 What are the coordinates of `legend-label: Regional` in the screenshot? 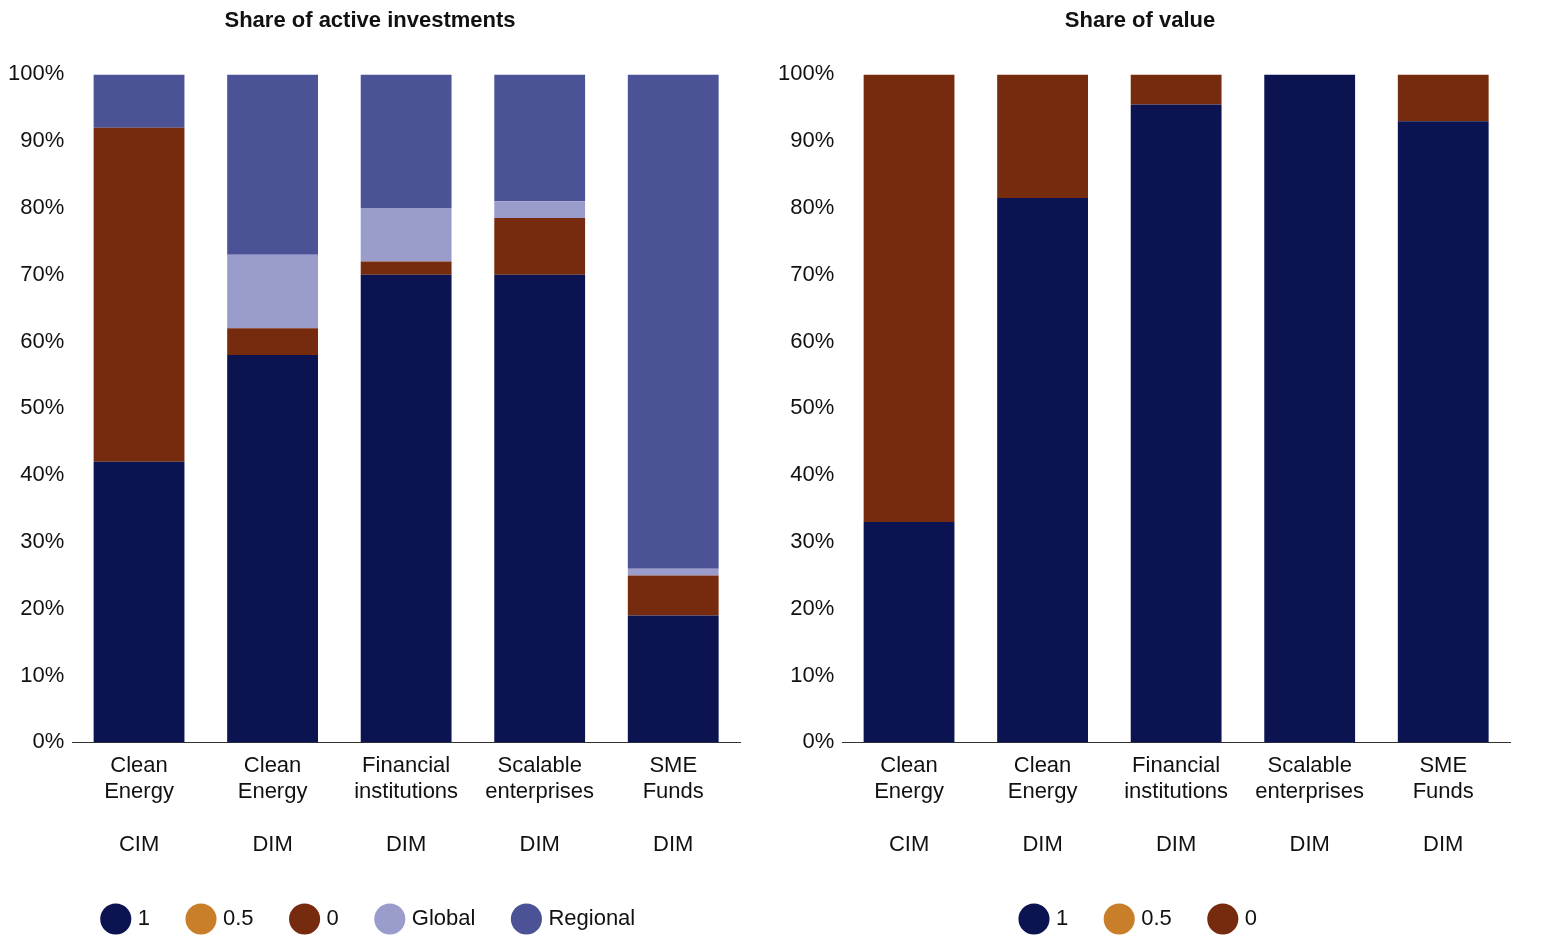 It's located at (592, 918).